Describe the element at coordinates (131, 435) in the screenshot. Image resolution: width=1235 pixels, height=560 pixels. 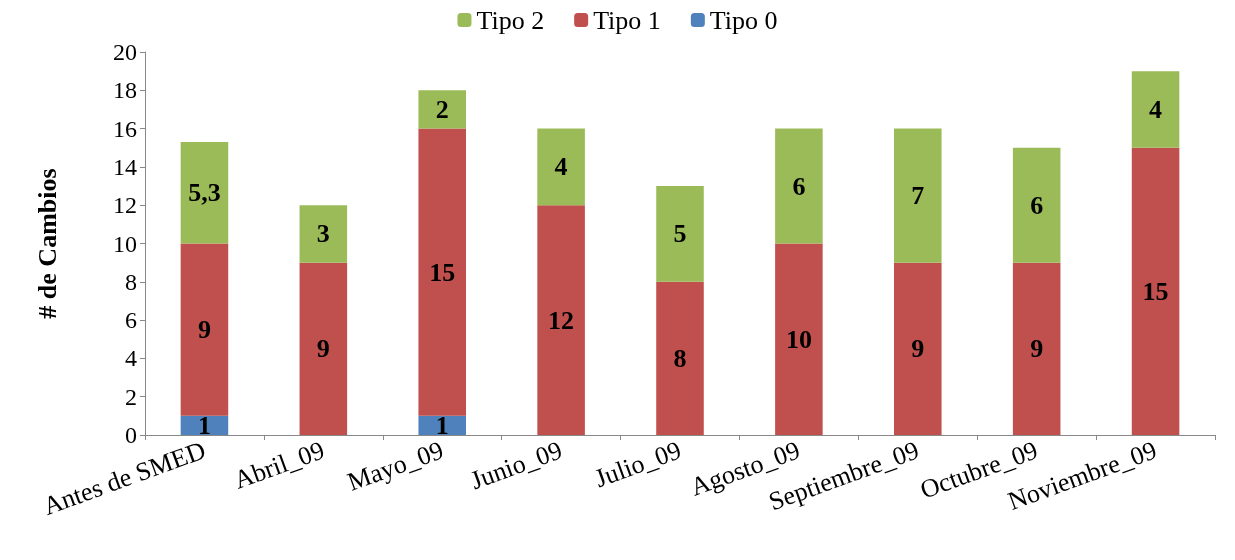
I see `y-tick-label: 0` at that location.